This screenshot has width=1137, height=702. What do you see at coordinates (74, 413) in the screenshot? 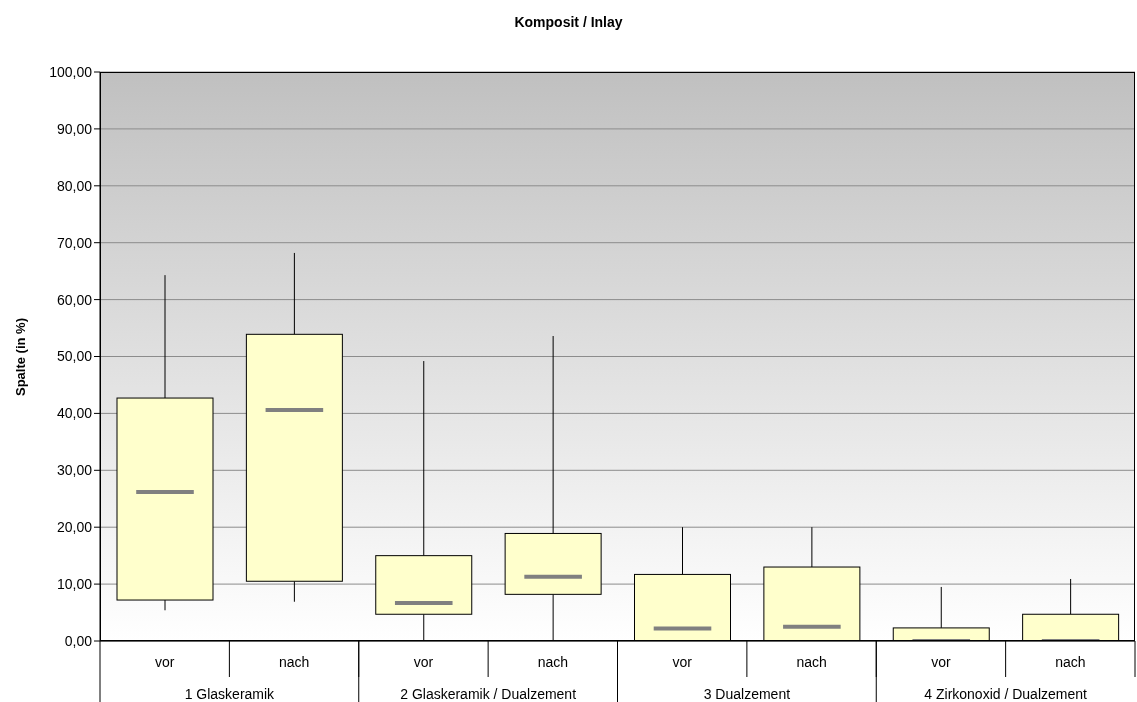
I see `y-tick-label: 40,00` at bounding box center [74, 413].